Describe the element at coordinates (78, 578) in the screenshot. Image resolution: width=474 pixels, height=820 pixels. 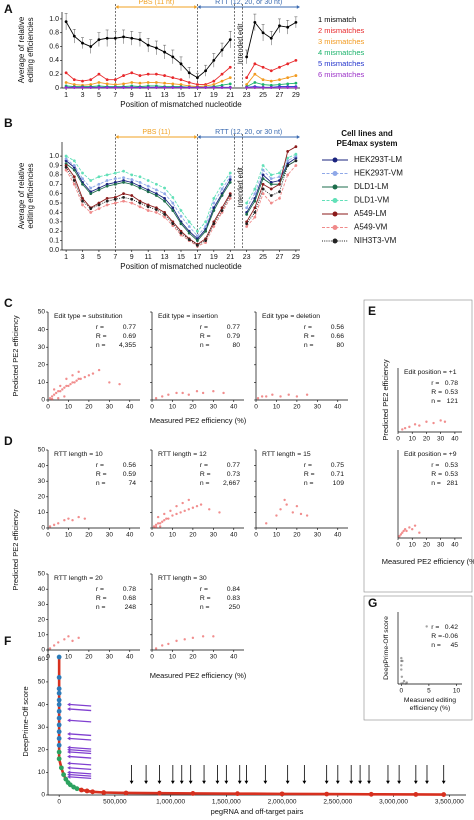
I see `panel-title: RTT length = 20` at that location.